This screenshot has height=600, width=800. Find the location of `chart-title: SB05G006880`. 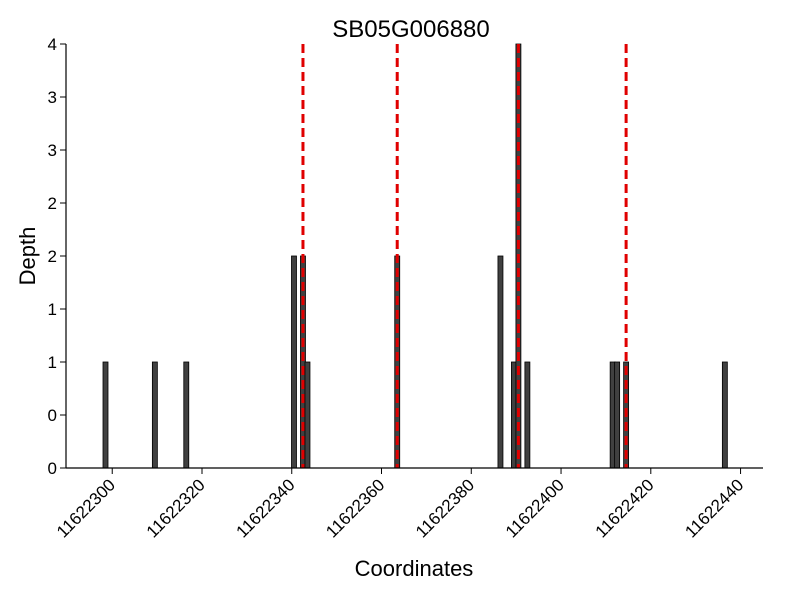

chart-title: SB05G006880 is located at coordinates (410, 29).